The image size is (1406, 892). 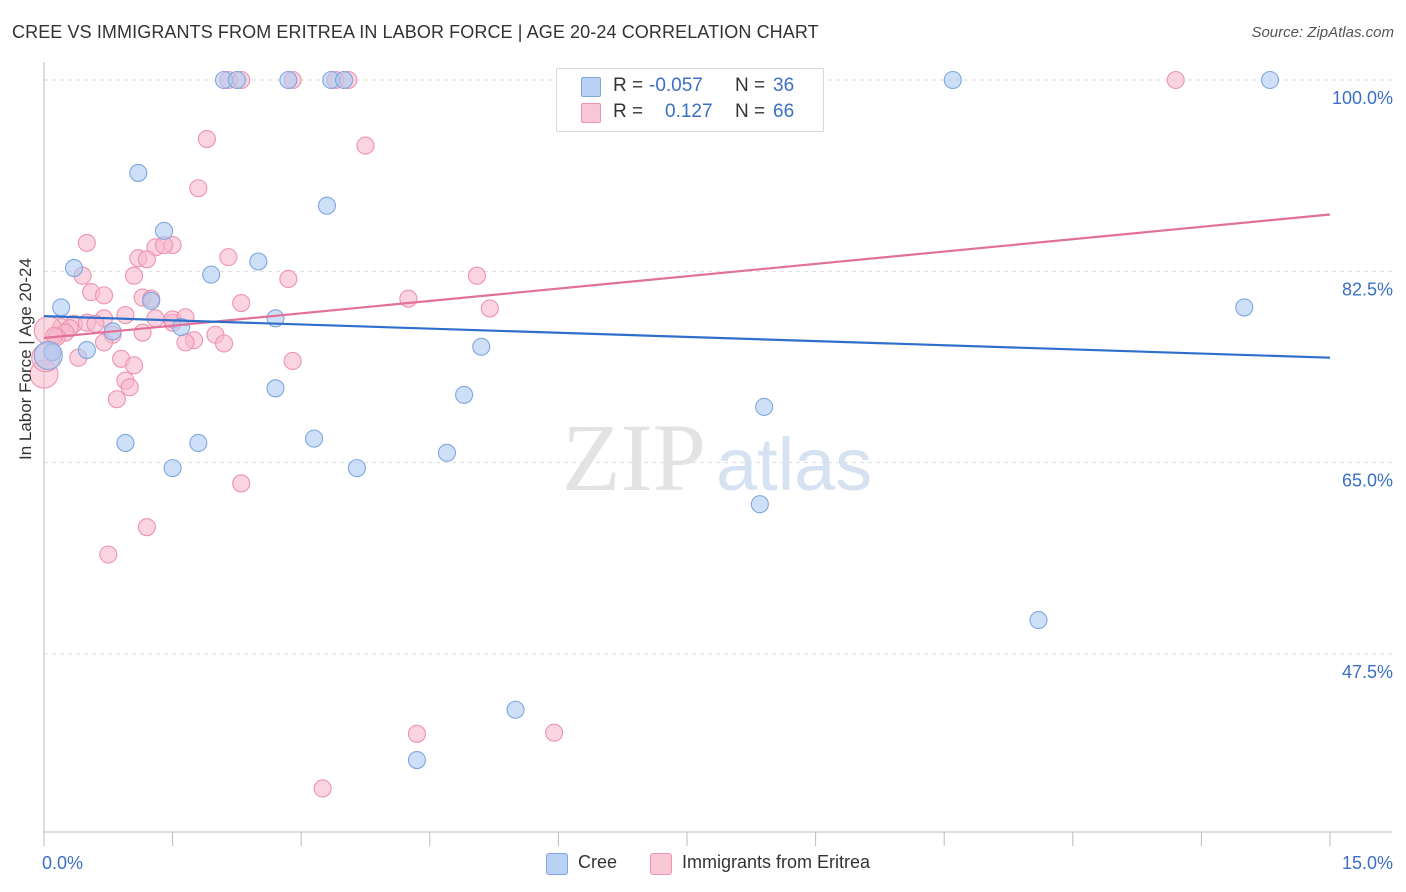 What do you see at coordinates (794, 464) in the screenshot?
I see `watermark-atlas: atlas` at bounding box center [794, 464].